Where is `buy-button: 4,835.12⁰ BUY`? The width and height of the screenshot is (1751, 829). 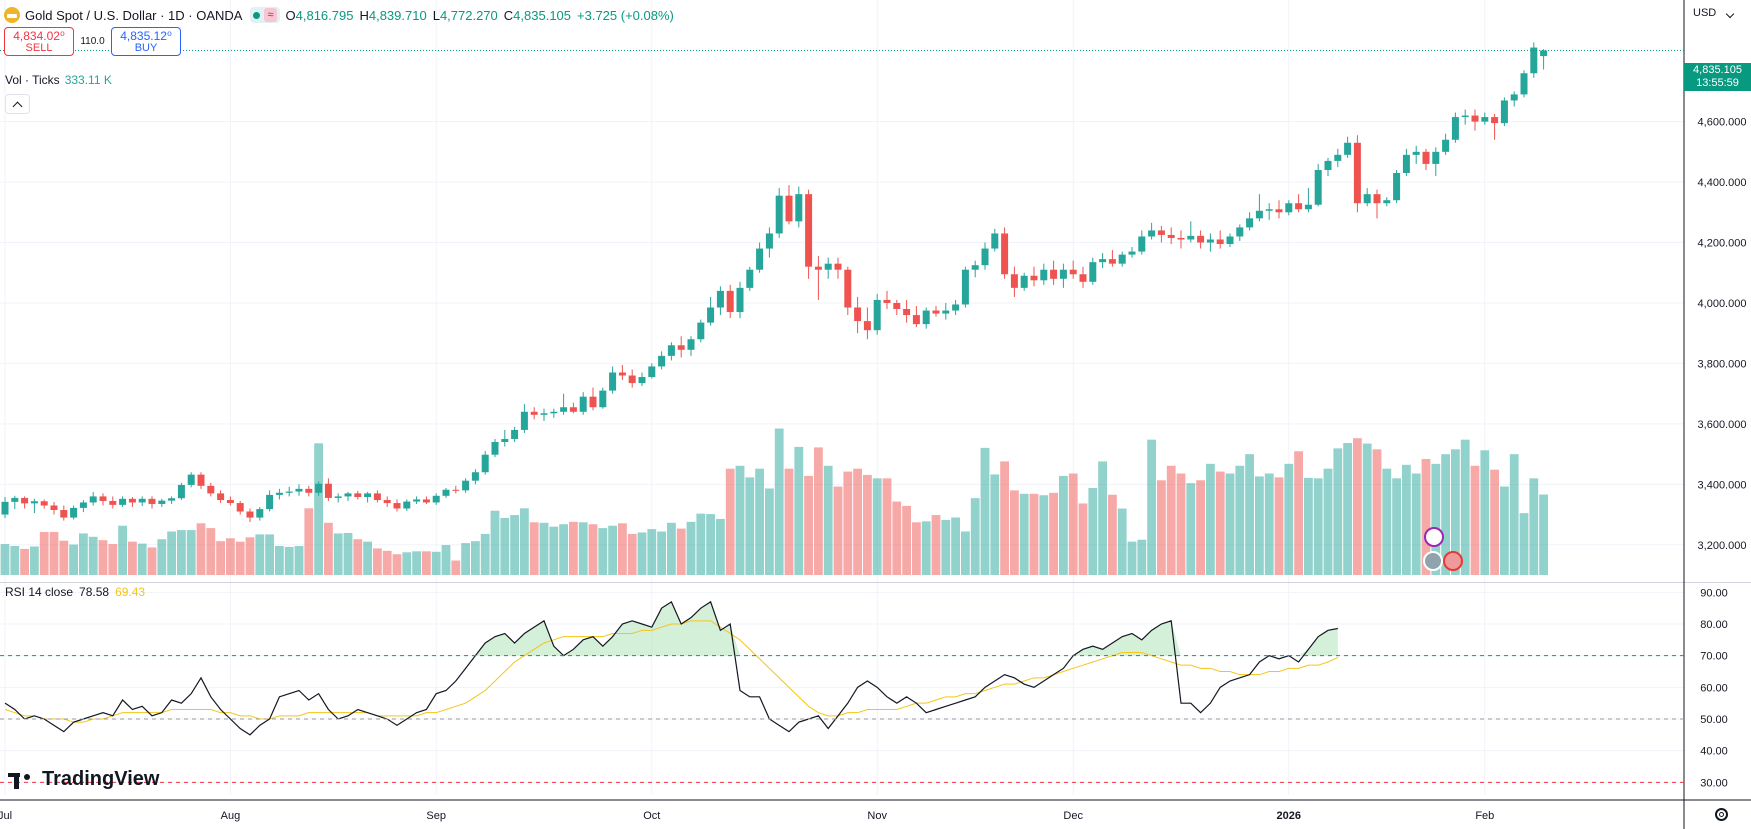 buy-button: 4,835.12⁰ BUY is located at coordinates (146, 41).